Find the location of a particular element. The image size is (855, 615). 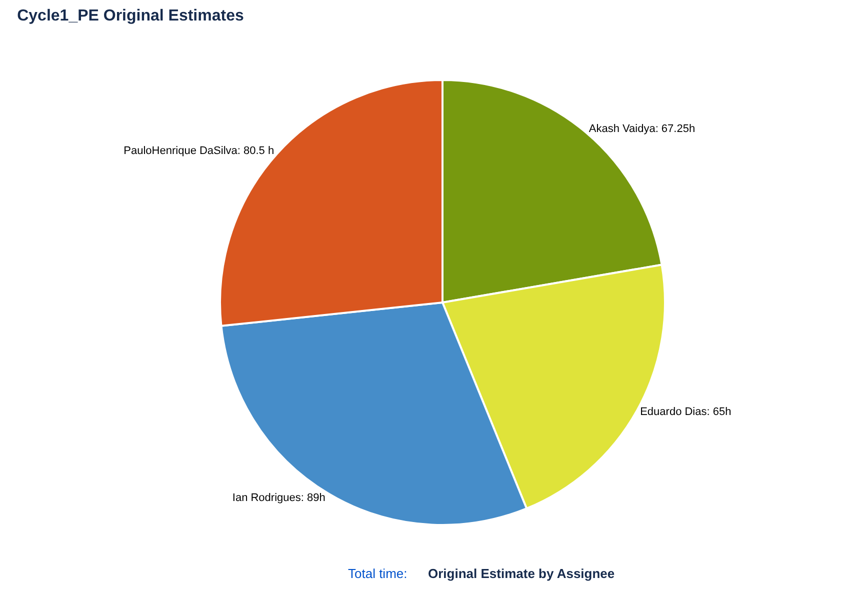

slice-label: PauloHenrique DaSilva: 80.5 h is located at coordinates (199, 150).